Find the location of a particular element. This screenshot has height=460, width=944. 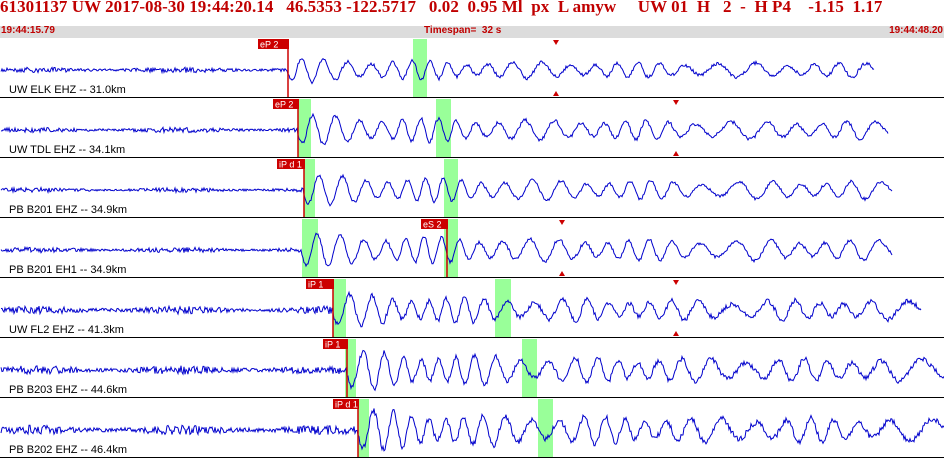

trace-row: iP d 1 PB B201 EHZ -- 34.9km is located at coordinates (472, 188).